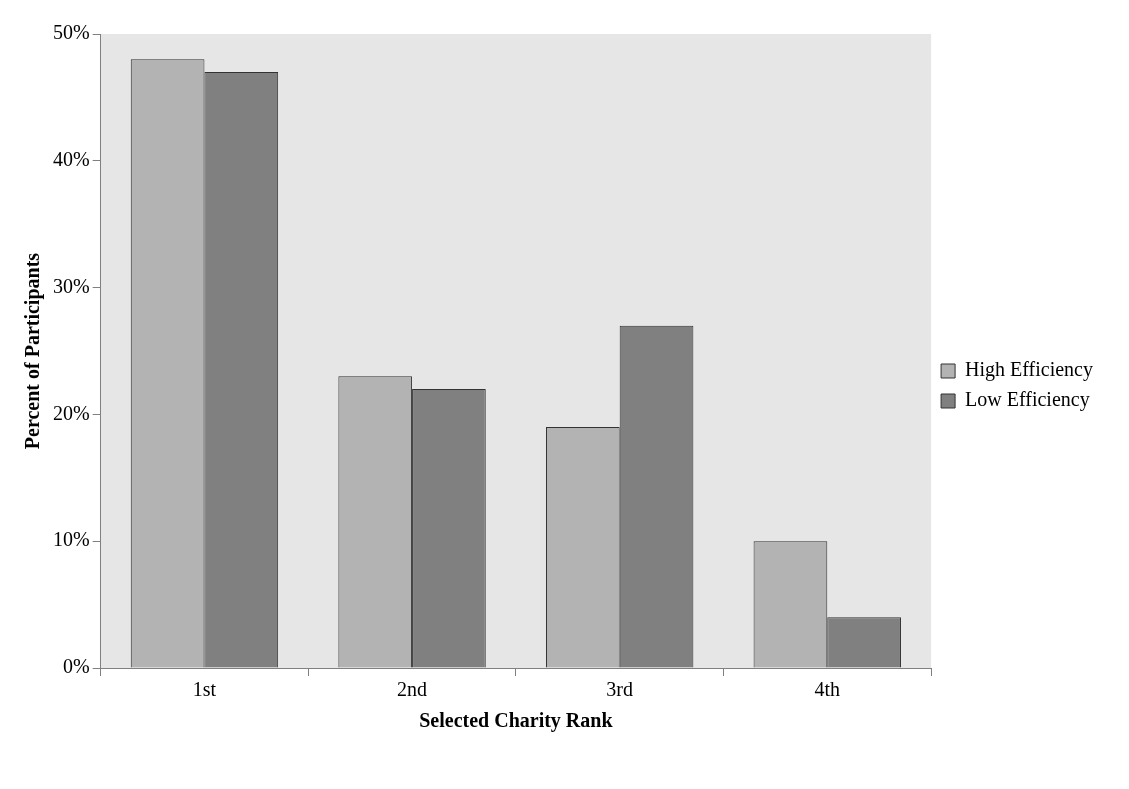 Image resolution: width=1129 pixels, height=789 pixels. I want to click on x-tick-label: 2nd, so click(412, 689).